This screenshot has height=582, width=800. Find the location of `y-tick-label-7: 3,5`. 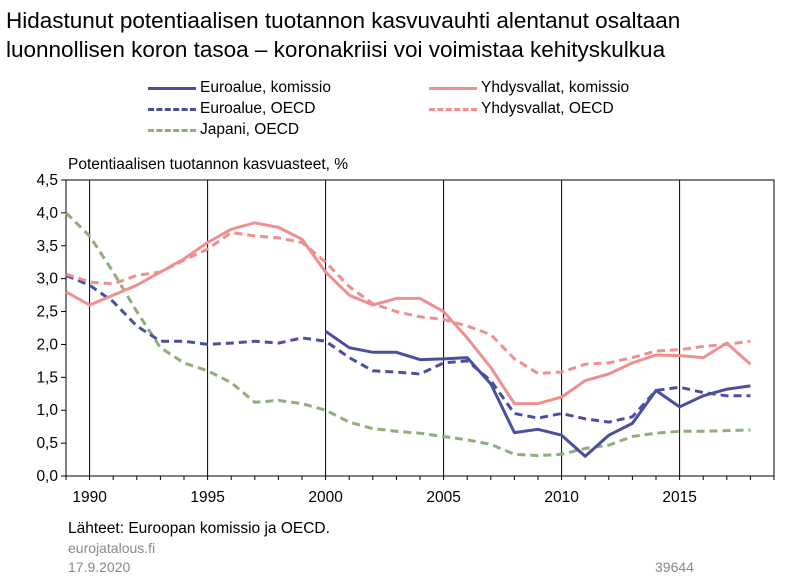

y-tick-label-7: 3,5 is located at coordinates (47, 246).